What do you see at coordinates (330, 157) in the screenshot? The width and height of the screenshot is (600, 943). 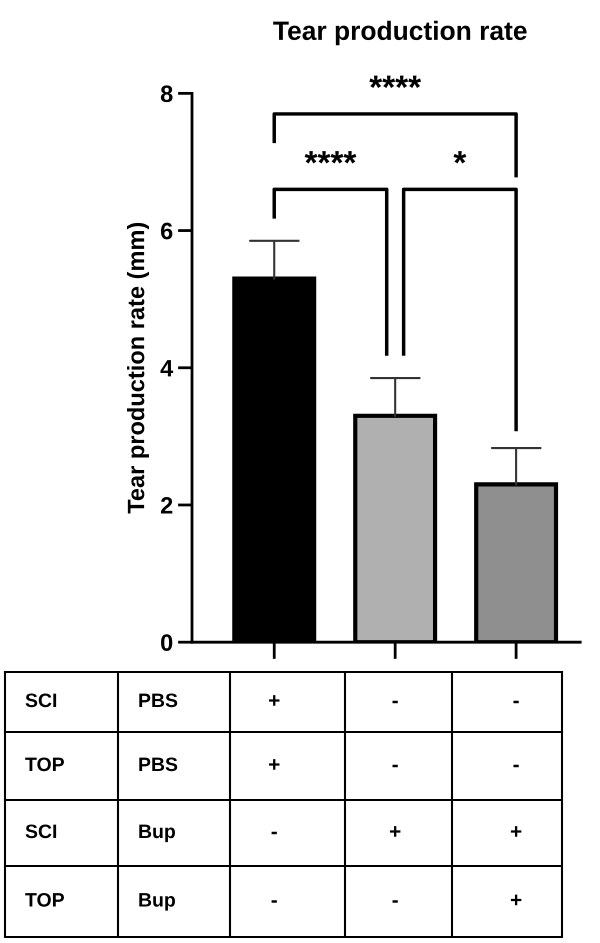 I see `annotation: ****` at bounding box center [330, 157].